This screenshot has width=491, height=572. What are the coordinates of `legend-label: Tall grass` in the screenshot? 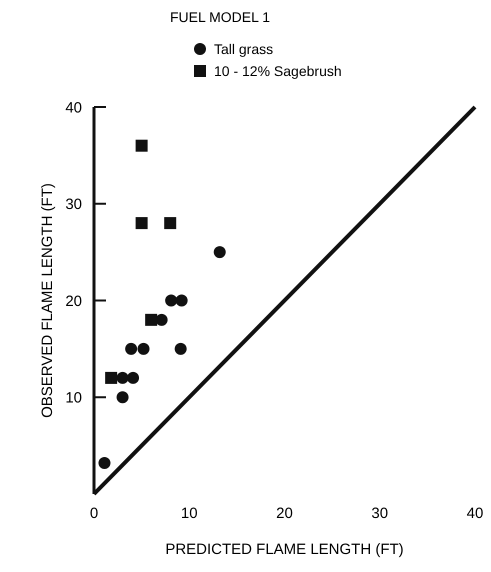 It's located at (244, 49).